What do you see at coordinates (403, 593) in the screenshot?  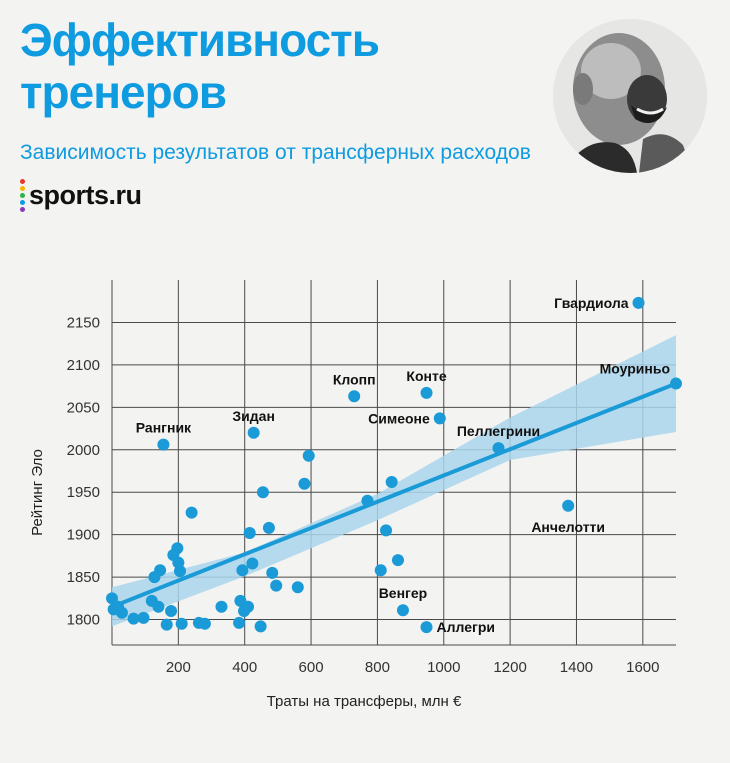 I see `point-label: Венгер` at bounding box center [403, 593].